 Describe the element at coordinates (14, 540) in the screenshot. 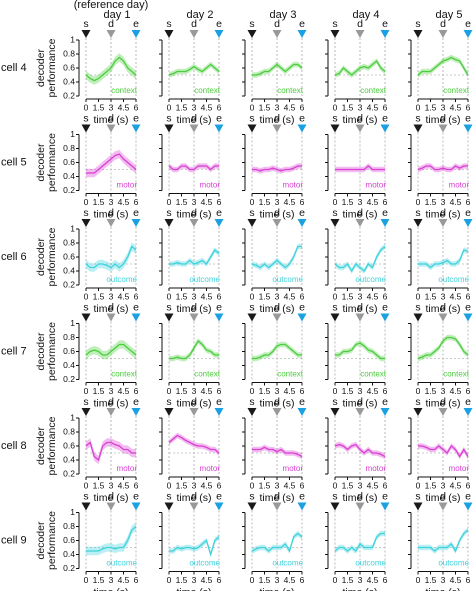

I see `row-label: cell 9` at that location.